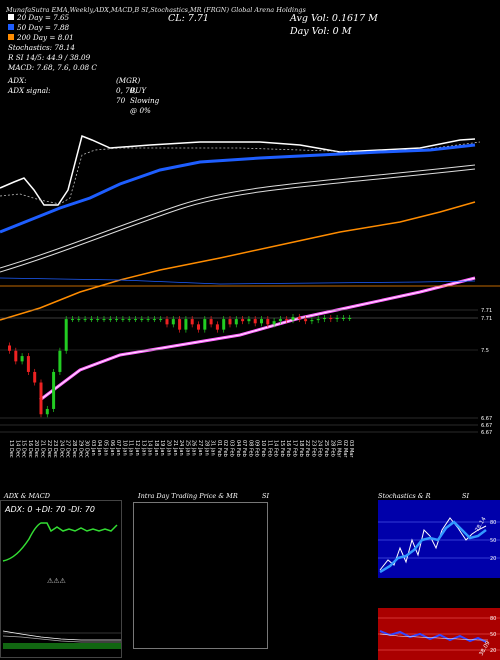 Image resolution: width=500 pixels, height=660 pixels. Describe the element at coordinates (493, 635) in the screenshot. I see `rsi-label-50: 50` at that location.